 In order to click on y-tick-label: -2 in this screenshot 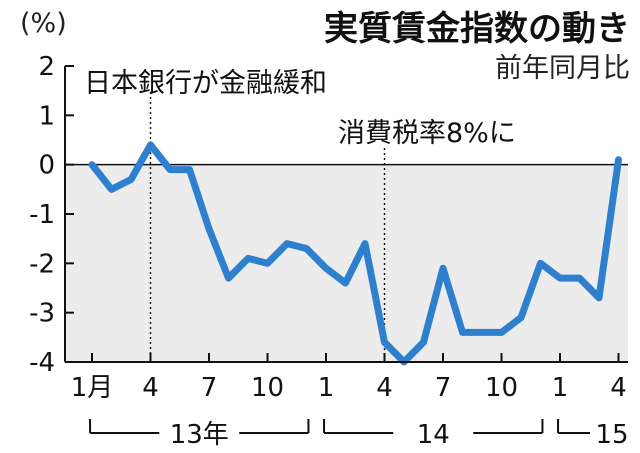, I will do `click(42, 264)`.